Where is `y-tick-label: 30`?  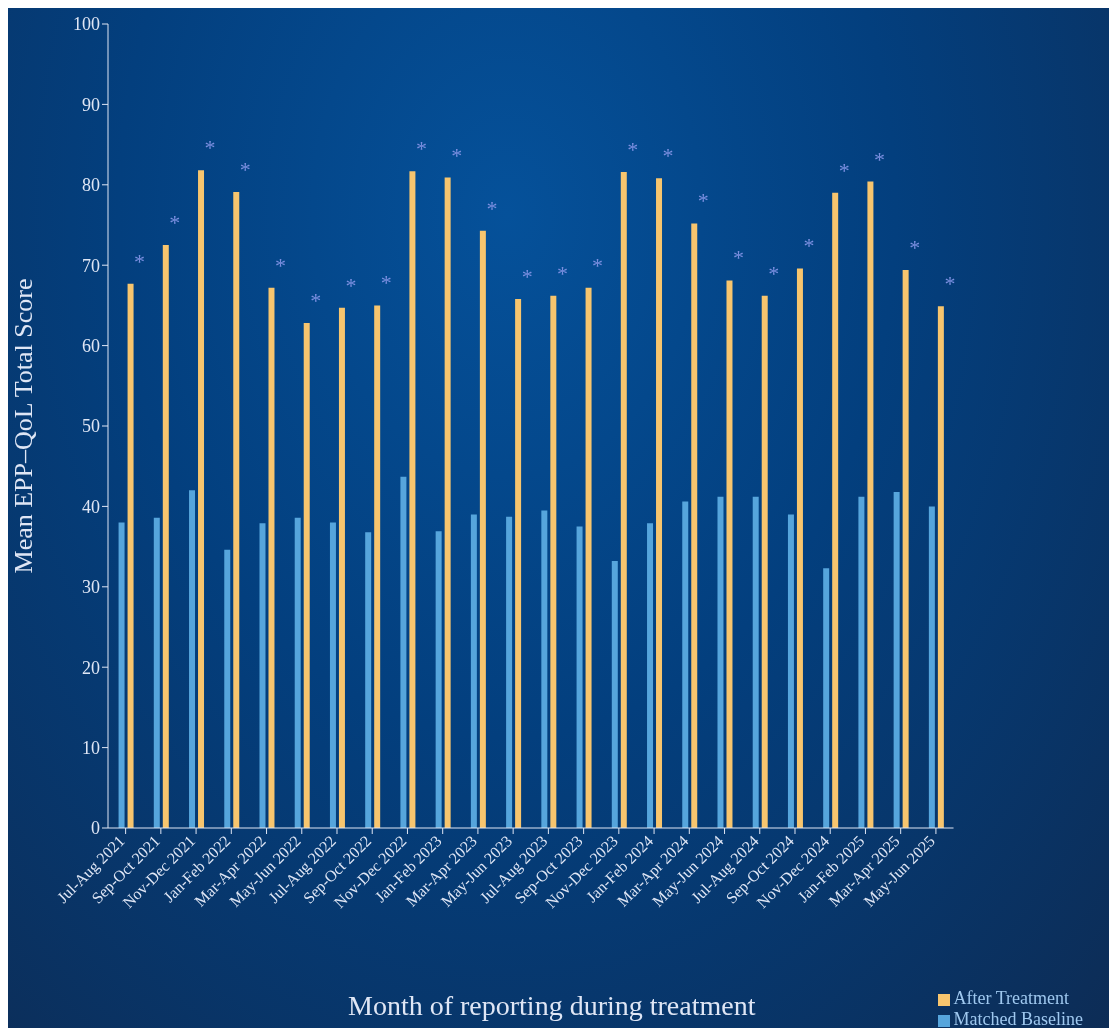
y-tick-label: 30 is located at coordinates (91, 587).